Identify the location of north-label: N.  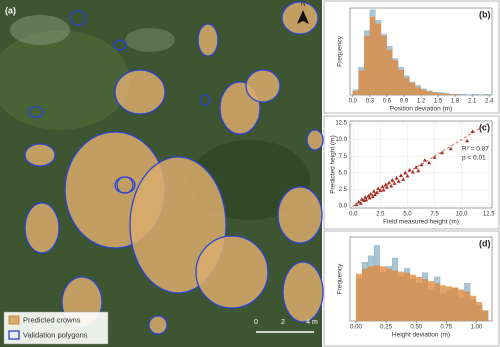
(302, 4).